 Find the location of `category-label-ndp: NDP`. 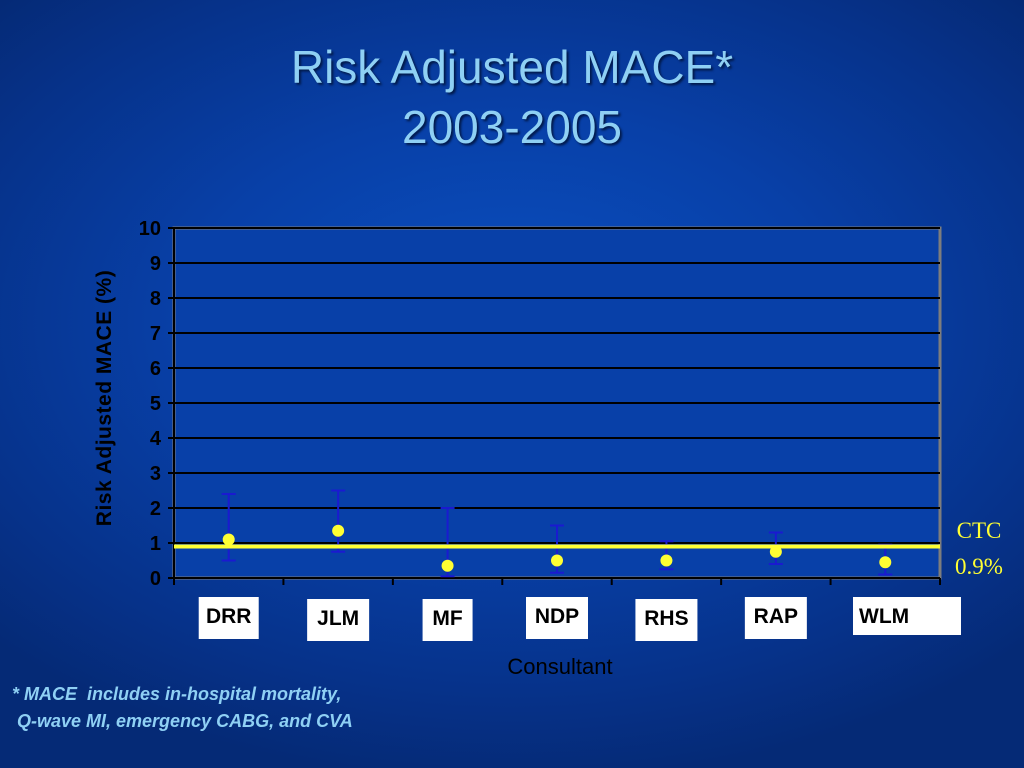

category-label-ndp: NDP is located at coordinates (557, 618).